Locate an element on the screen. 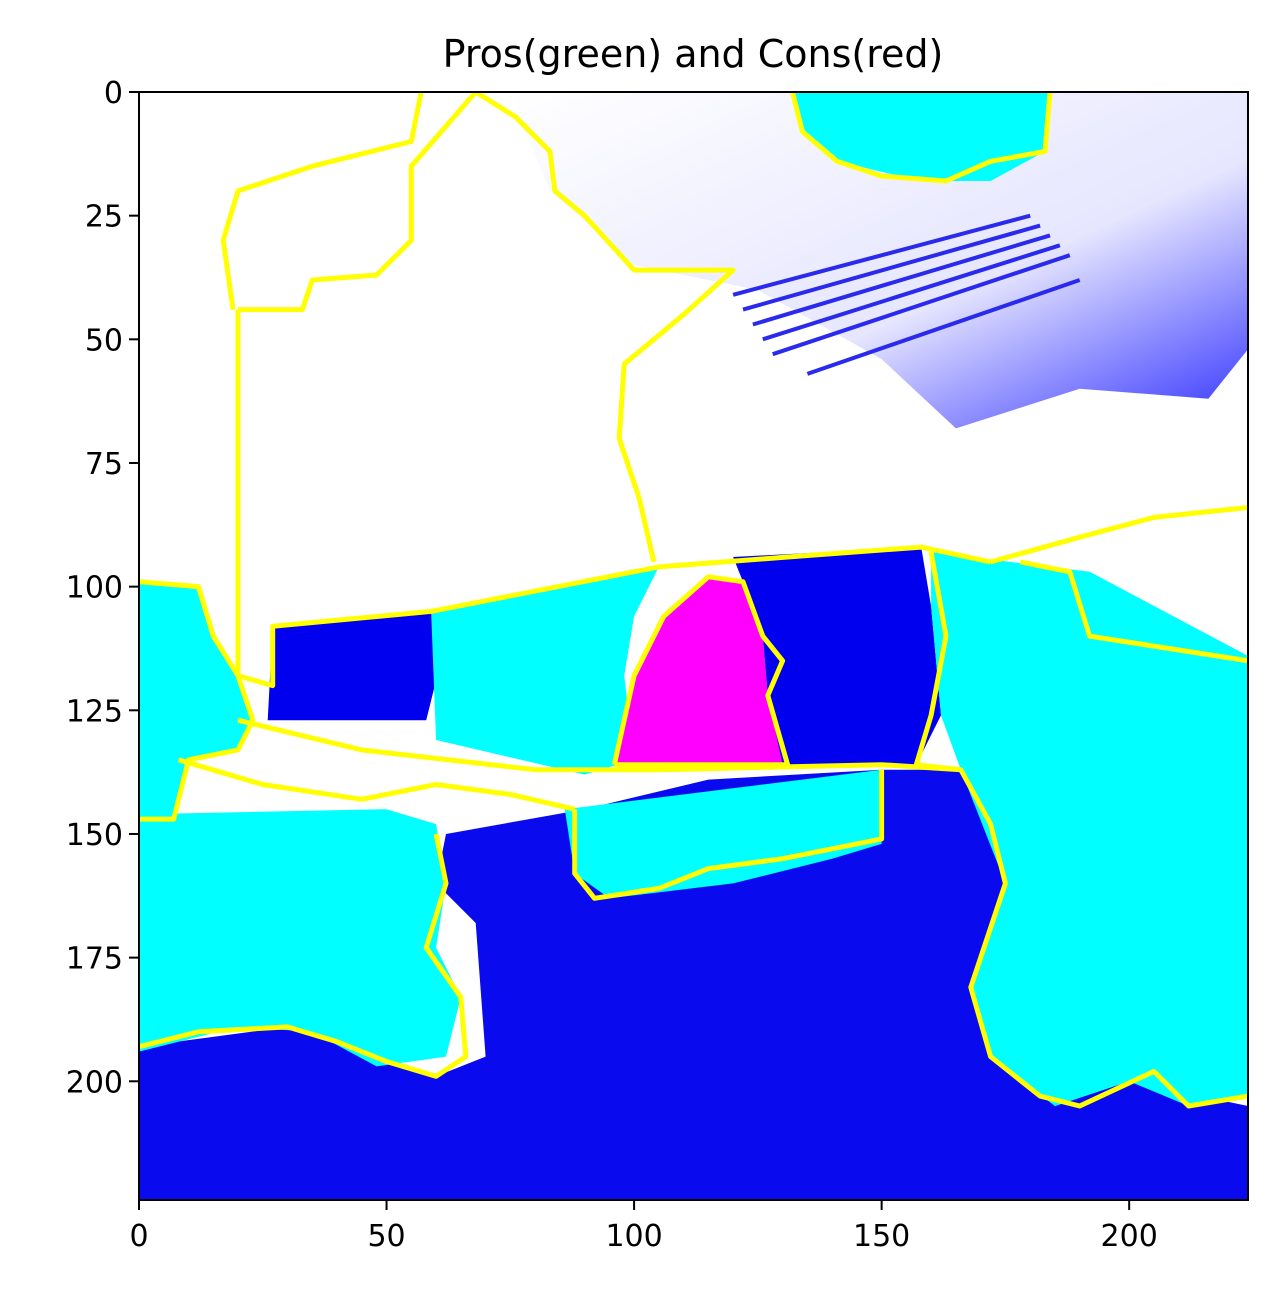  y-tick-label: 100 is located at coordinates (94, 588).